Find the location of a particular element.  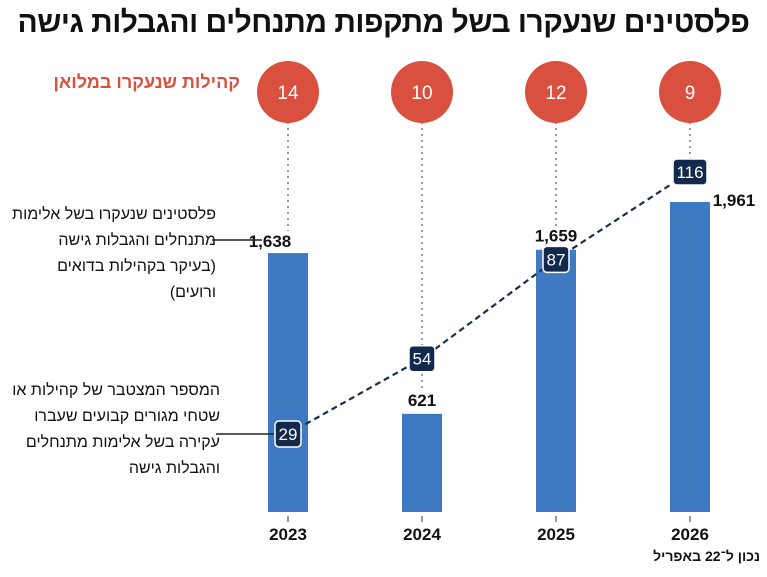

line-value-label: 116 is located at coordinates (689, 172).